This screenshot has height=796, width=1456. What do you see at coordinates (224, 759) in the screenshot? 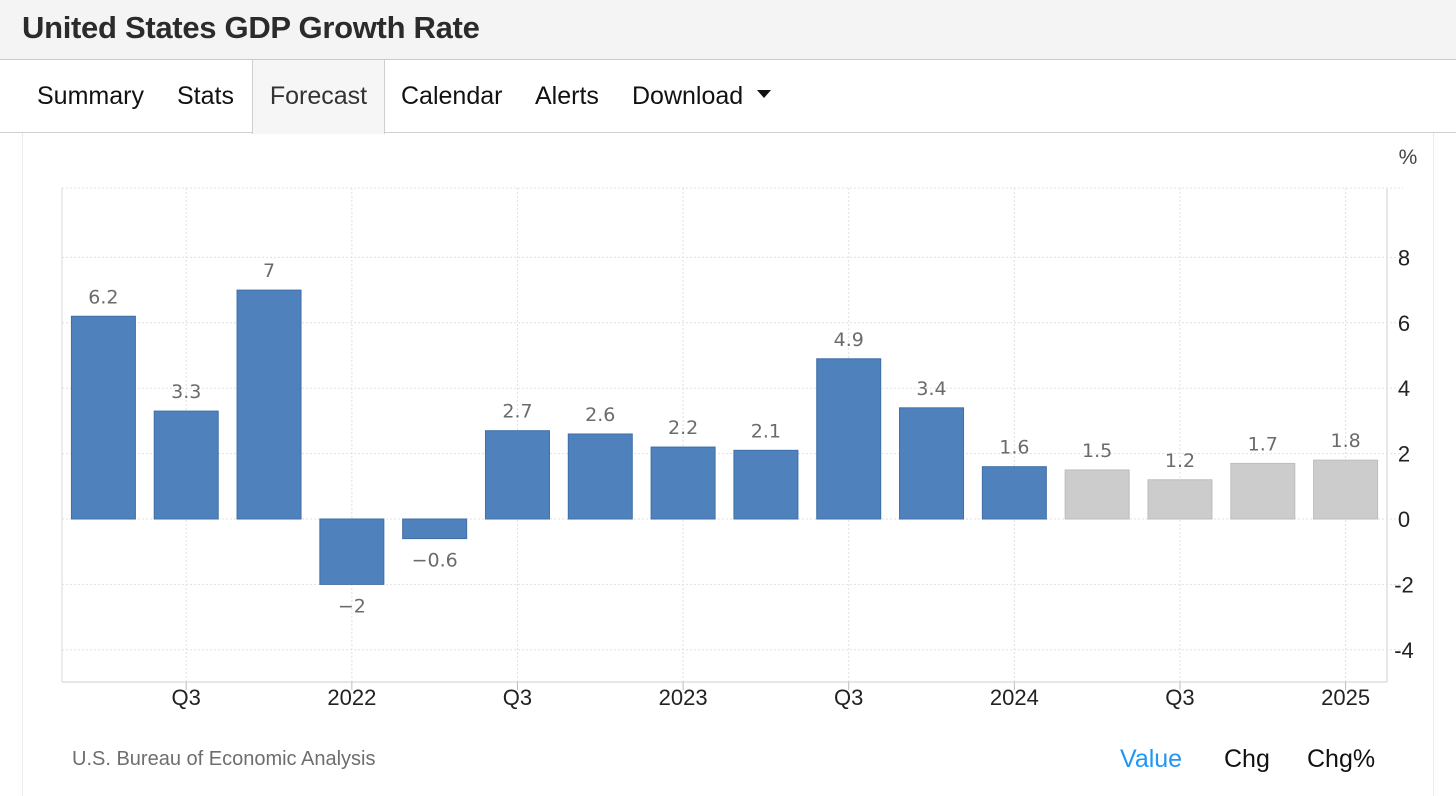
I see `source-note: U.S. Bureau of Economic Analysis` at bounding box center [224, 759].